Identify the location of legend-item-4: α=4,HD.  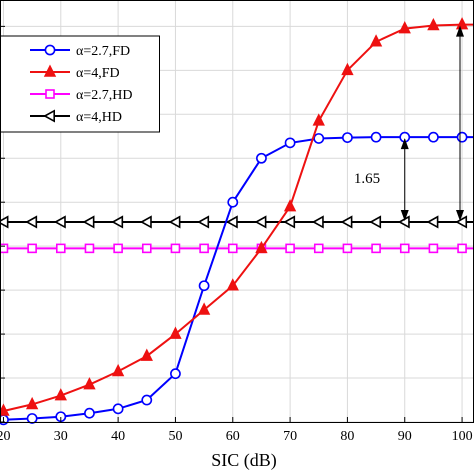
(76, 117).